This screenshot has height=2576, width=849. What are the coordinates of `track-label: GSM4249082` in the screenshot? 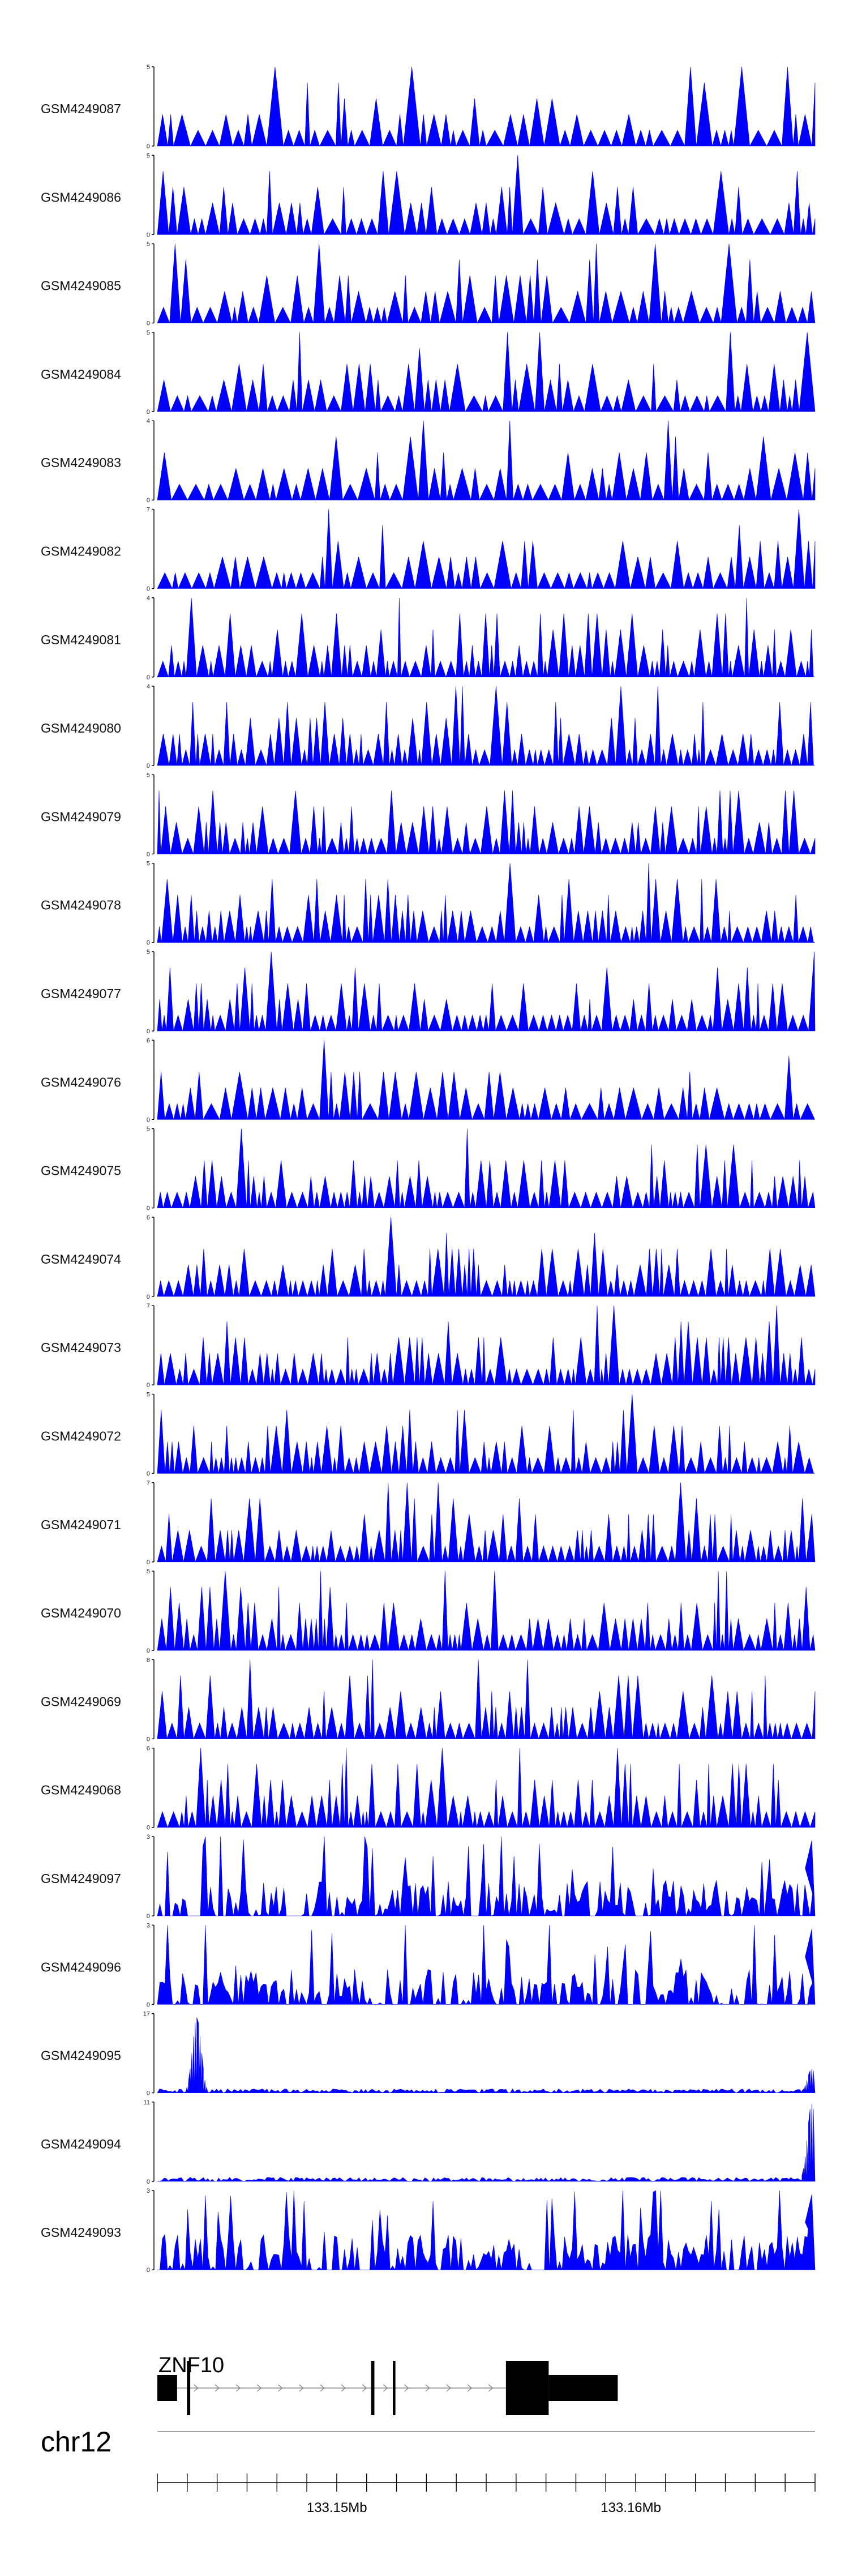 It's located at (81, 551).